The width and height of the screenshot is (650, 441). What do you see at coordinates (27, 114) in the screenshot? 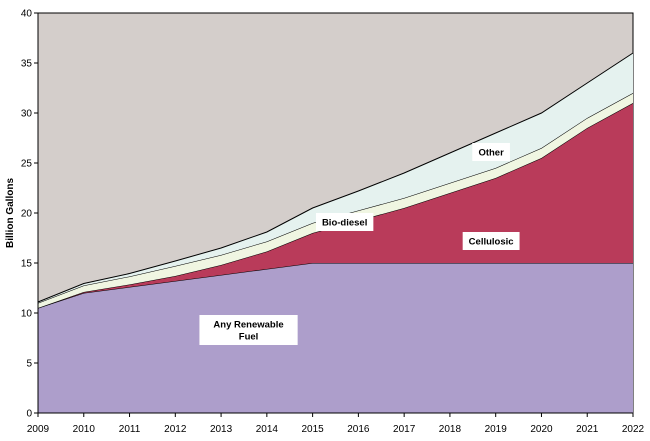
I see `y-tick-label: 30` at bounding box center [27, 114].